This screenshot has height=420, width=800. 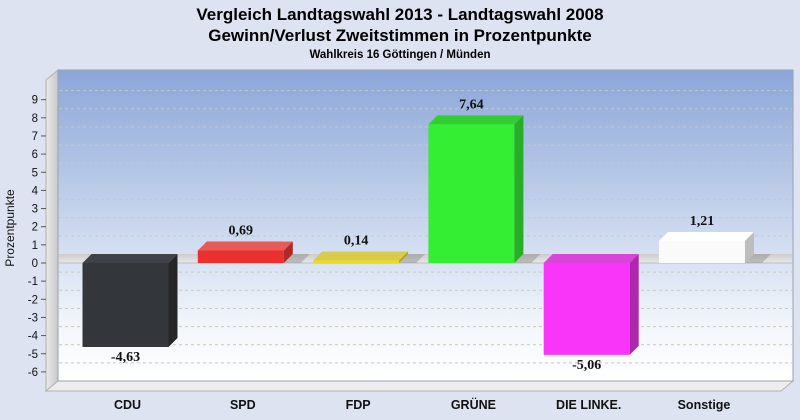 I want to click on y-tick-label: 3, so click(x=35, y=210).